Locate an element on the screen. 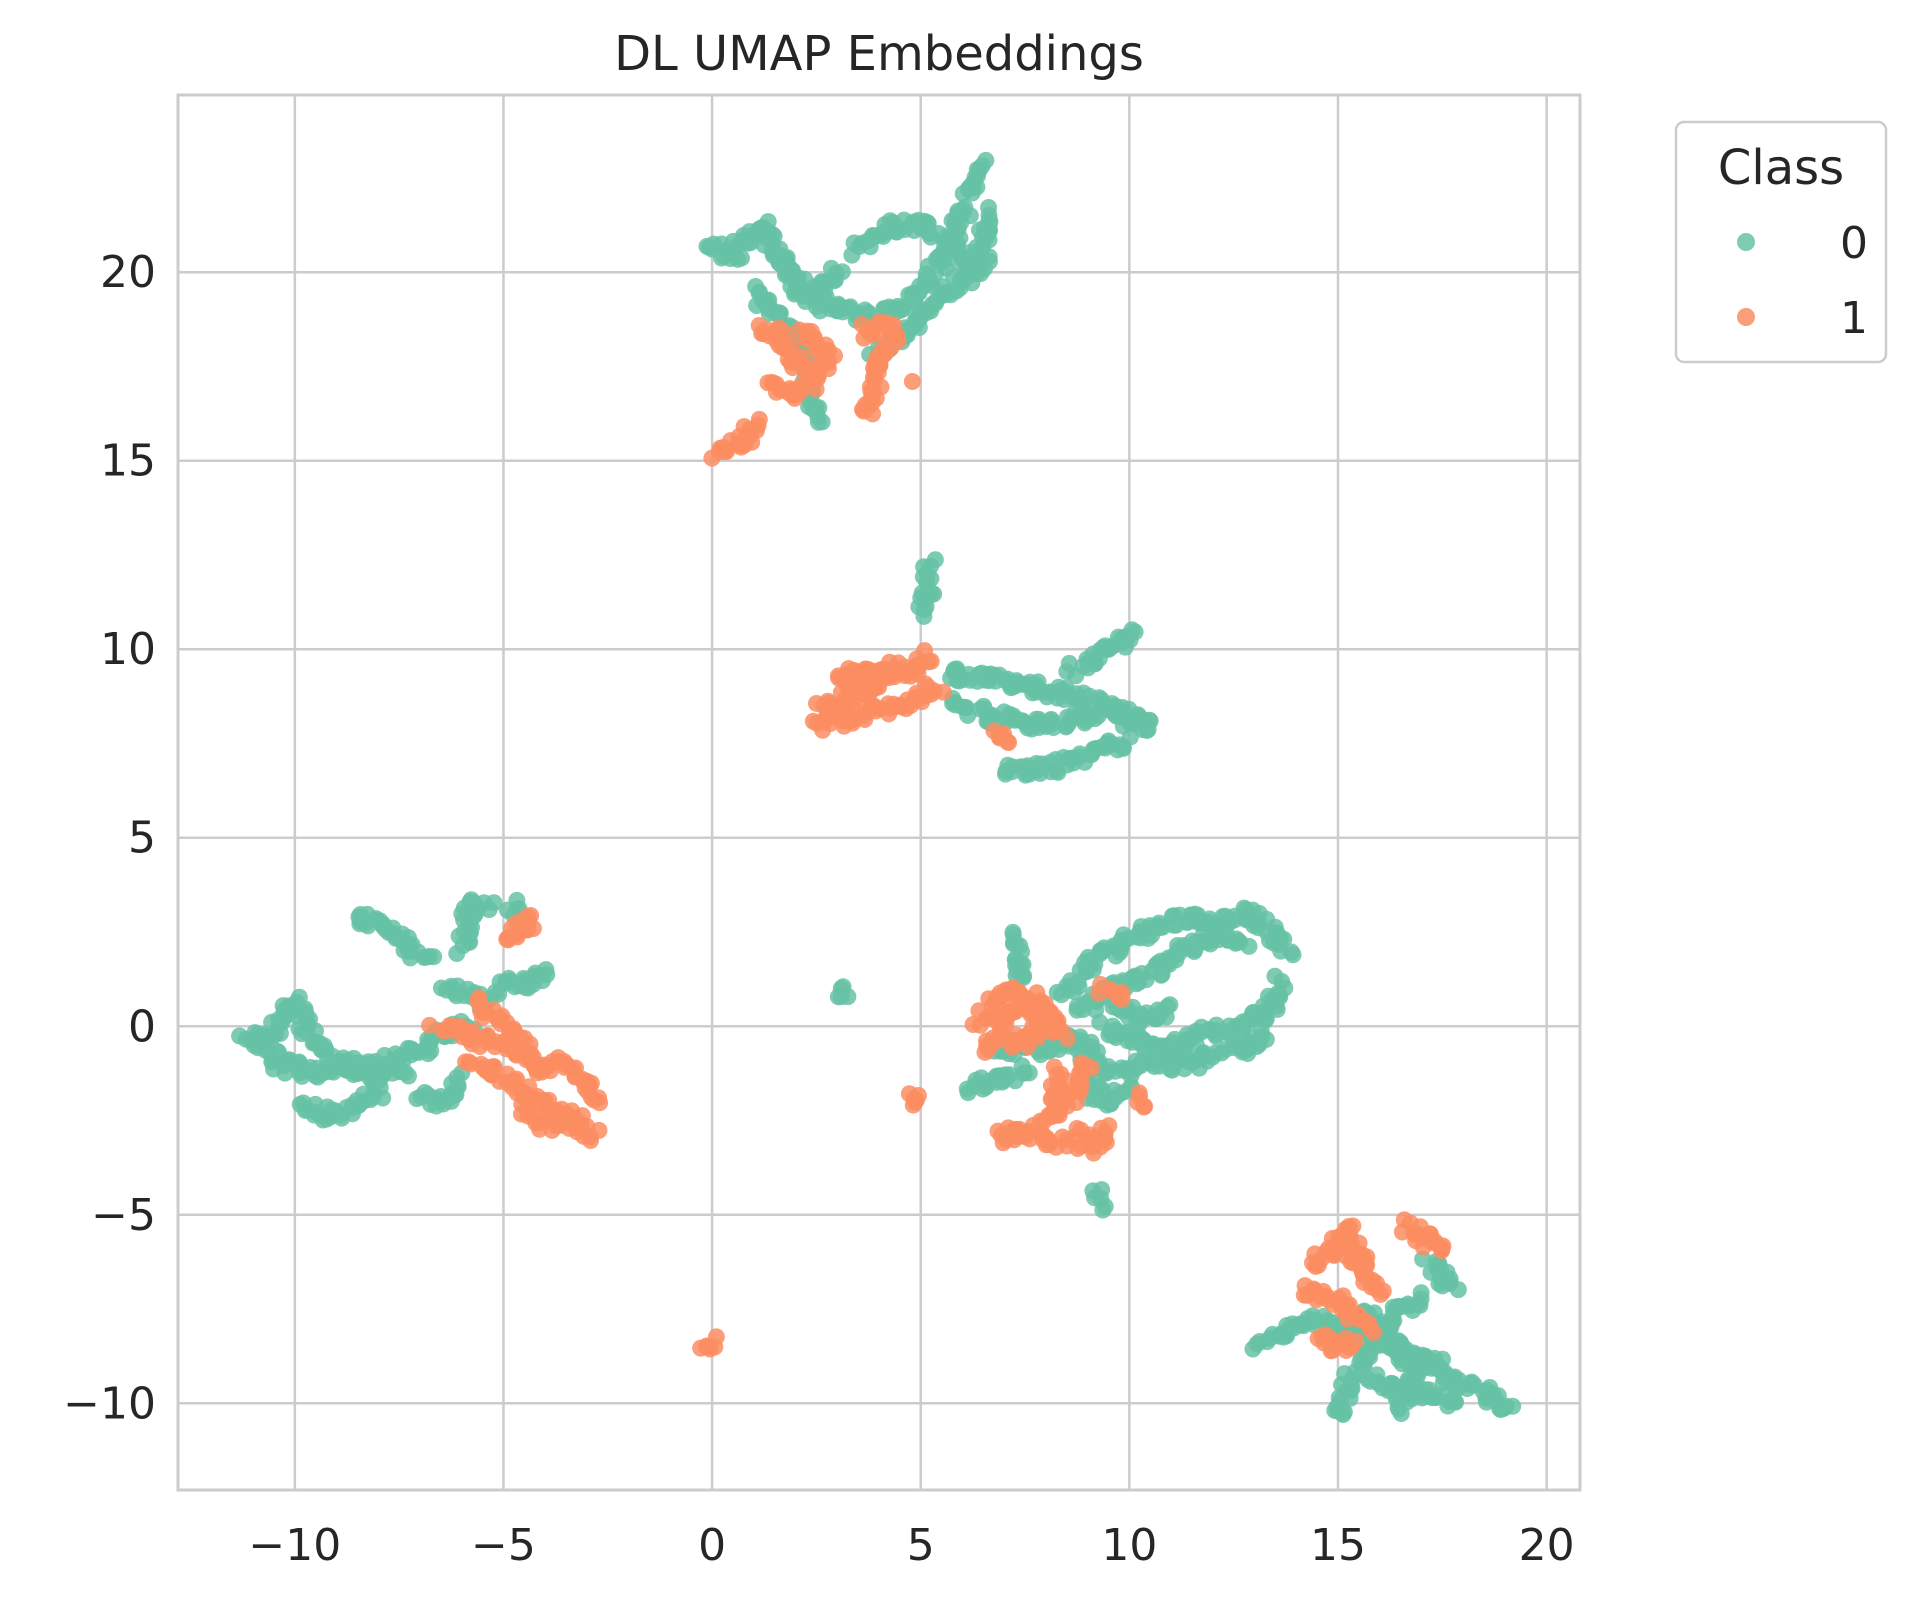 The image size is (1909, 1600). legend-label: 1 is located at coordinates (1854, 318).